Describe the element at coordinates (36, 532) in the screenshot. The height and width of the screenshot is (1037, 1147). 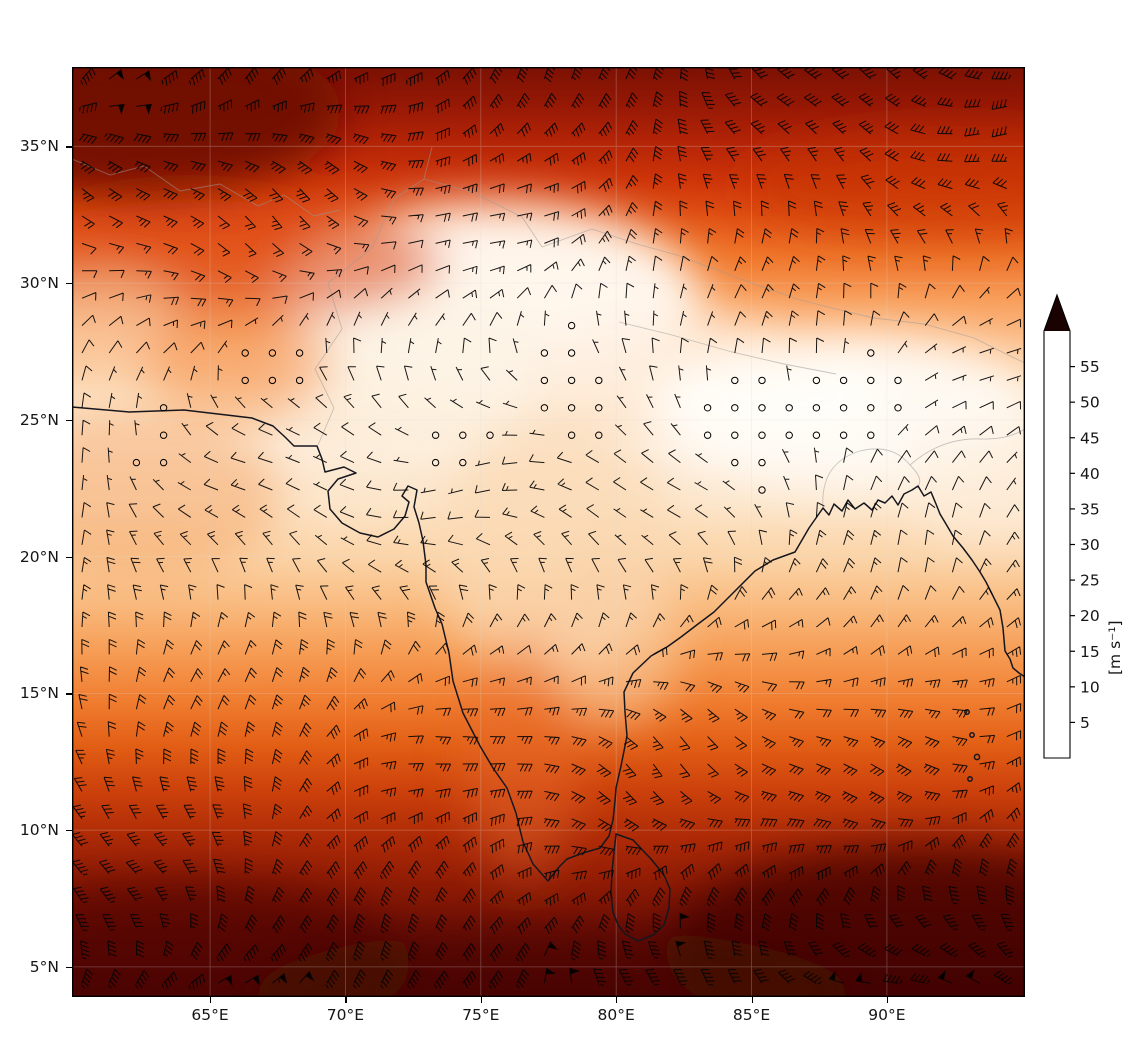
I see `y-axis: 35°N 30°N 25°N 20°N 15°N 10°N 5°N` at that location.